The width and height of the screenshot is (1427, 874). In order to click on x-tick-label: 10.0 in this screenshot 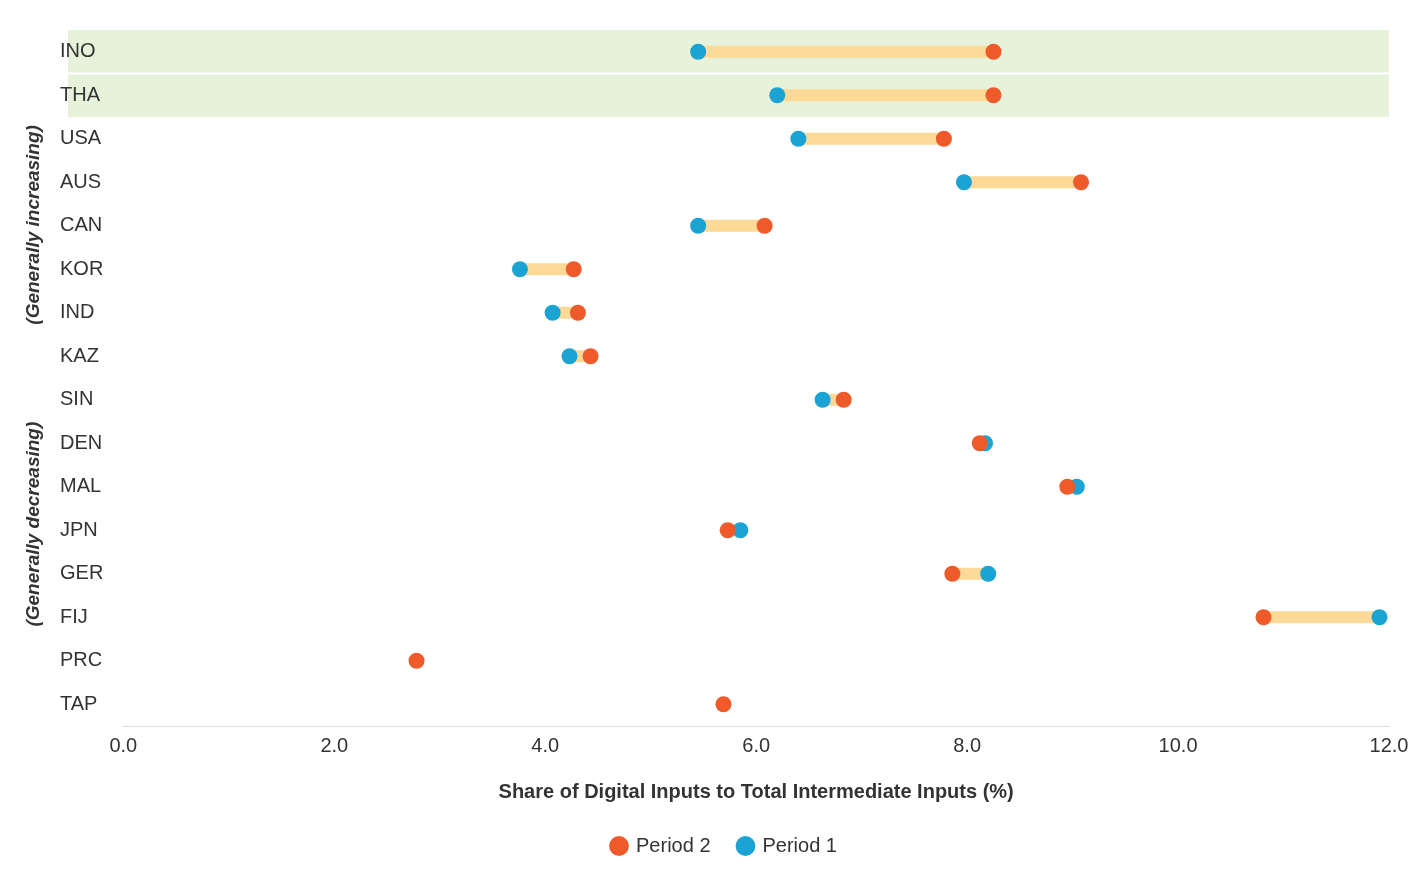, I will do `click(1178, 744)`.